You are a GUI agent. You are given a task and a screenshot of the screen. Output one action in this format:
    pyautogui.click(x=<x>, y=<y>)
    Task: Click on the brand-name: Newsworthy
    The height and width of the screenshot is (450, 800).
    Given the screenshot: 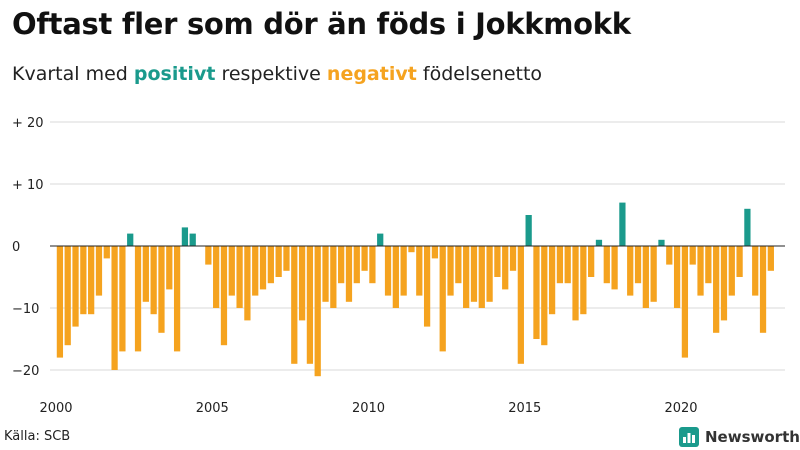 What is the action you would take?
    pyautogui.click(x=752, y=437)
    